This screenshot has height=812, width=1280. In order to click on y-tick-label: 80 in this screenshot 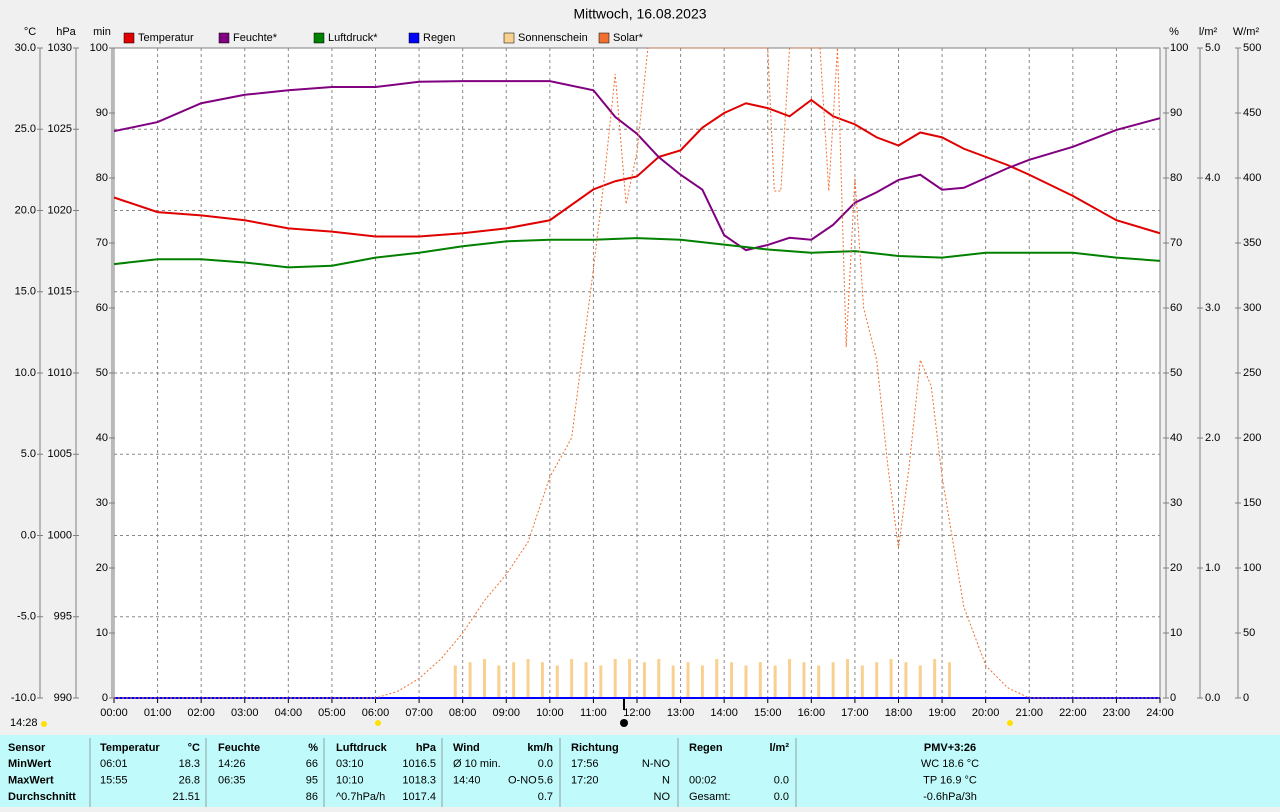, I will do `click(1176, 178)`.